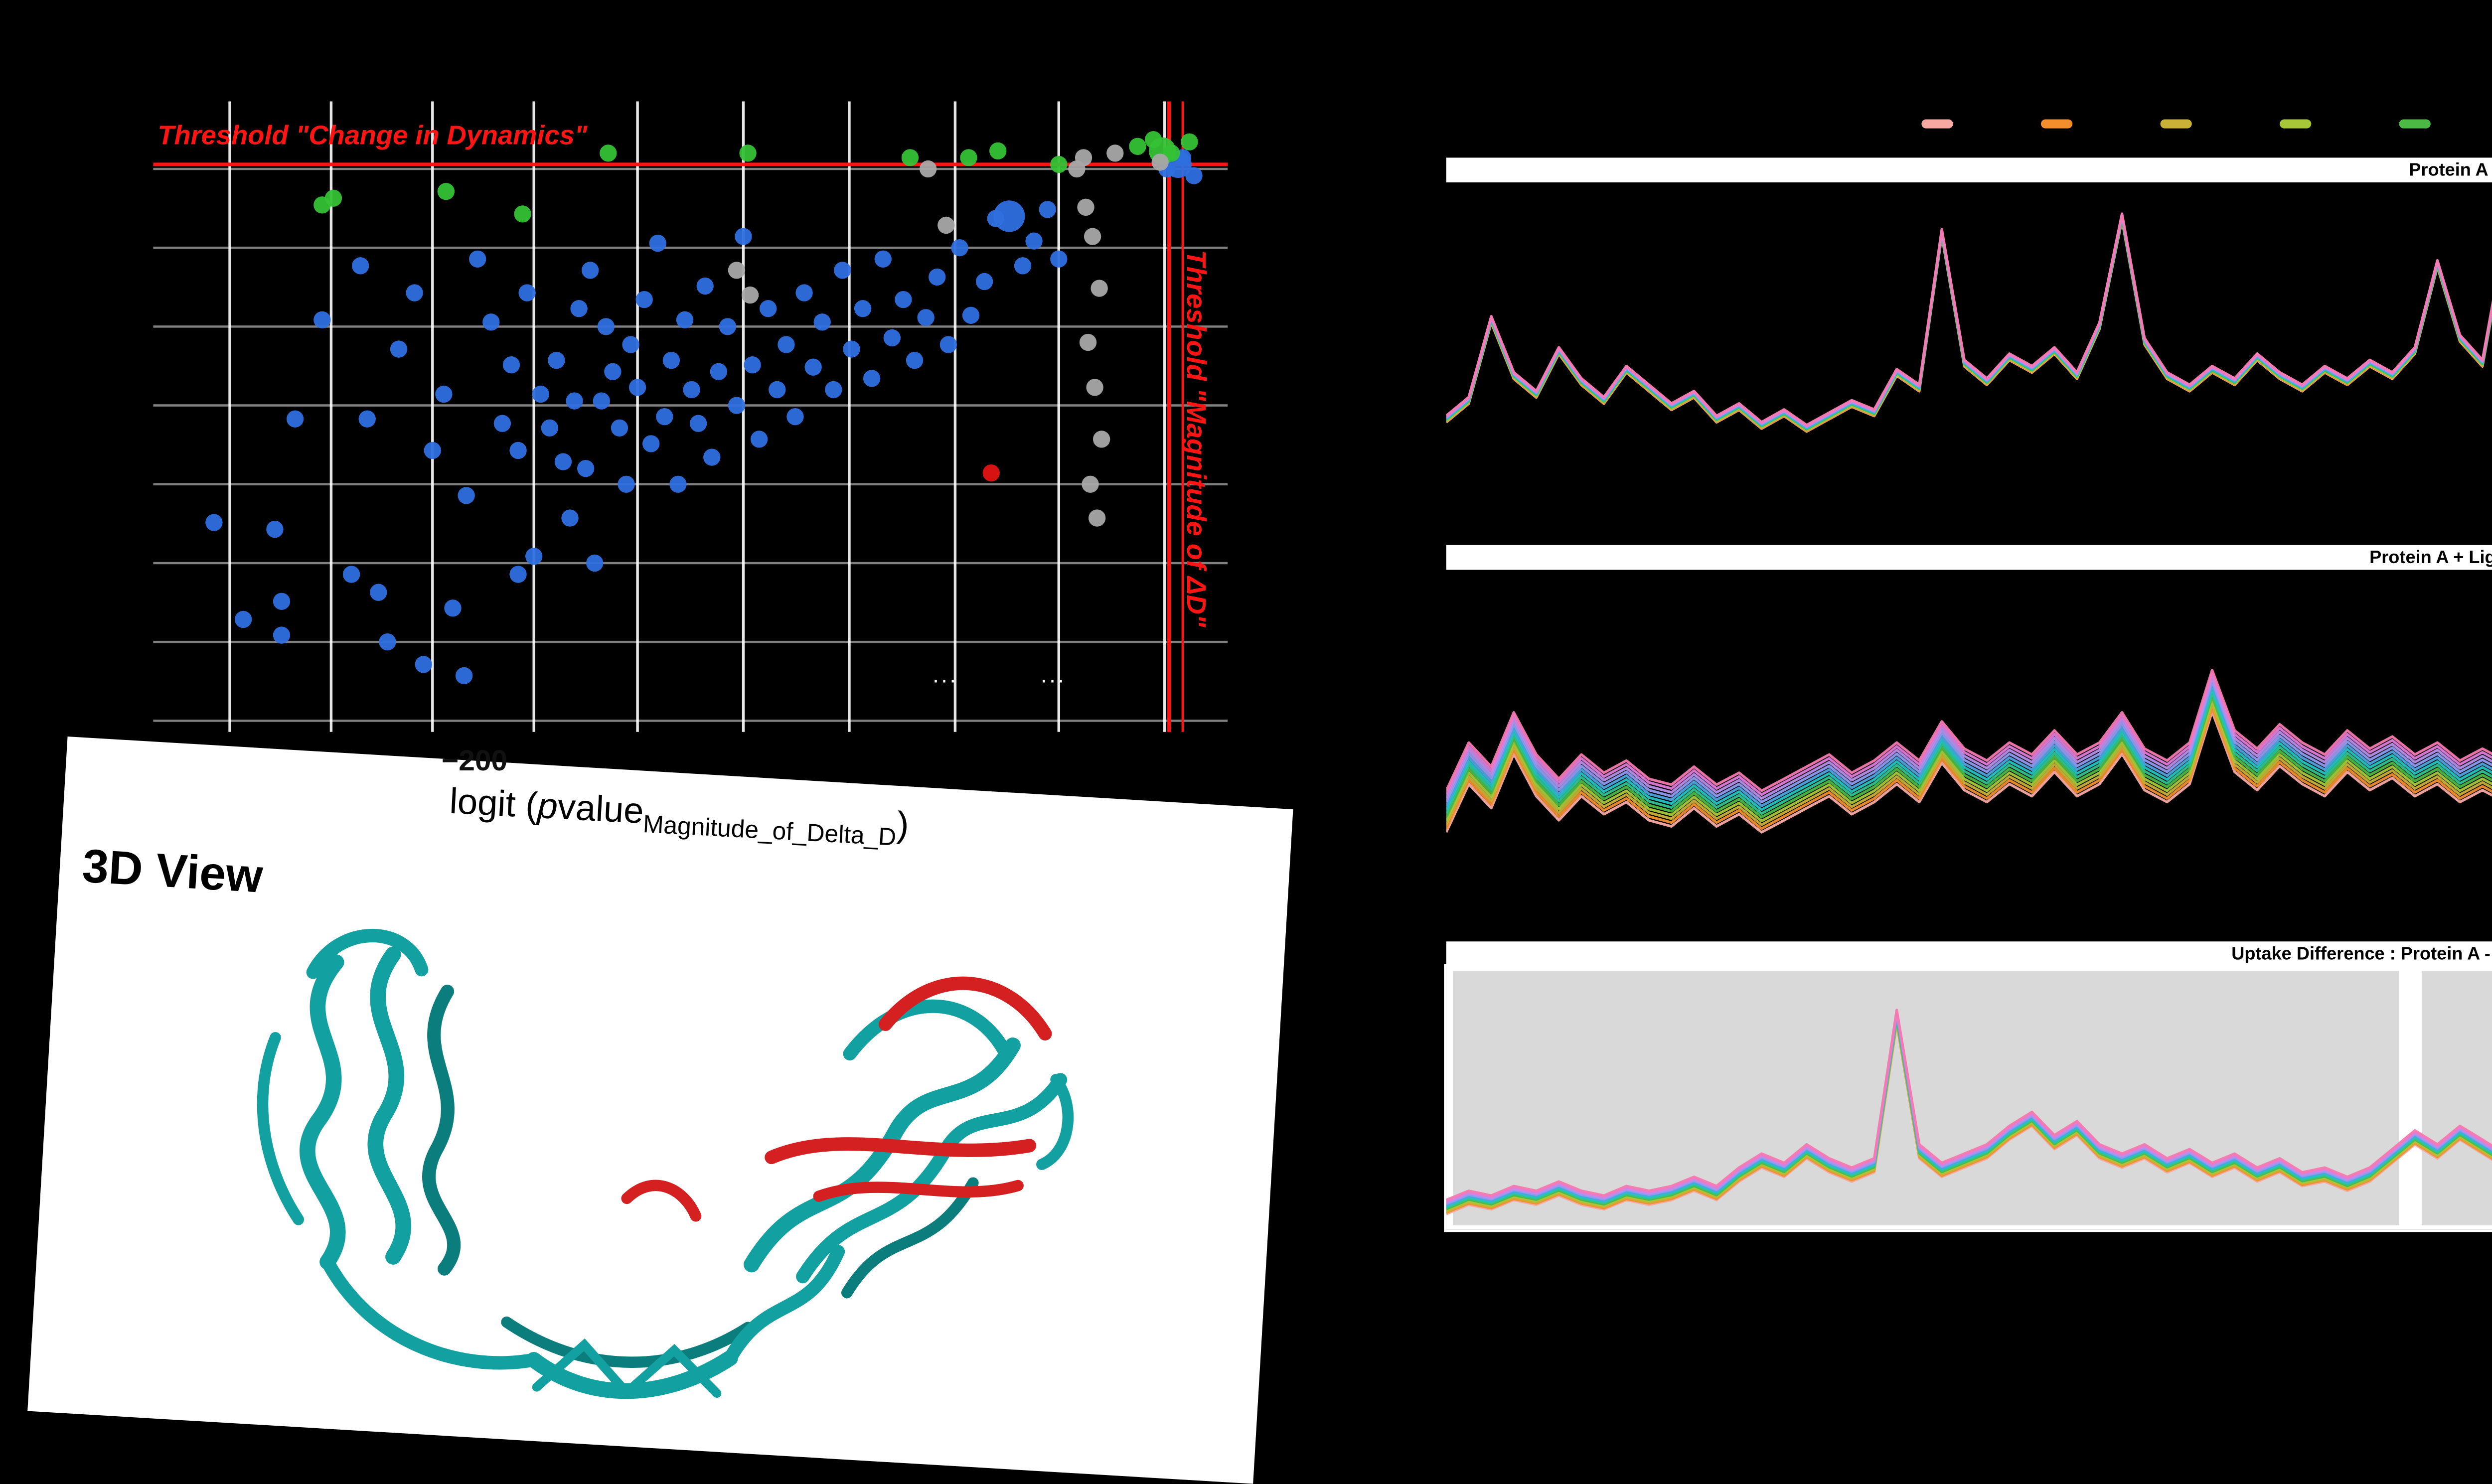 The height and width of the screenshot is (1484, 2492). Describe the element at coordinates (836, 1099) in the screenshot. I see `protein-highlight-regions` at that location.